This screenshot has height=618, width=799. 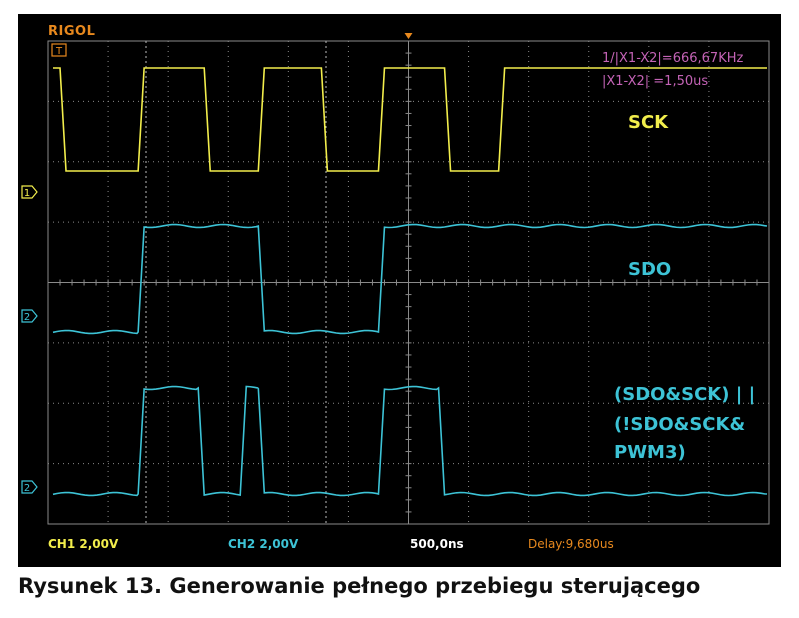 What do you see at coordinates (83, 544) in the screenshot?
I see `ch1-scale-readout: CH1 2,00V` at bounding box center [83, 544].